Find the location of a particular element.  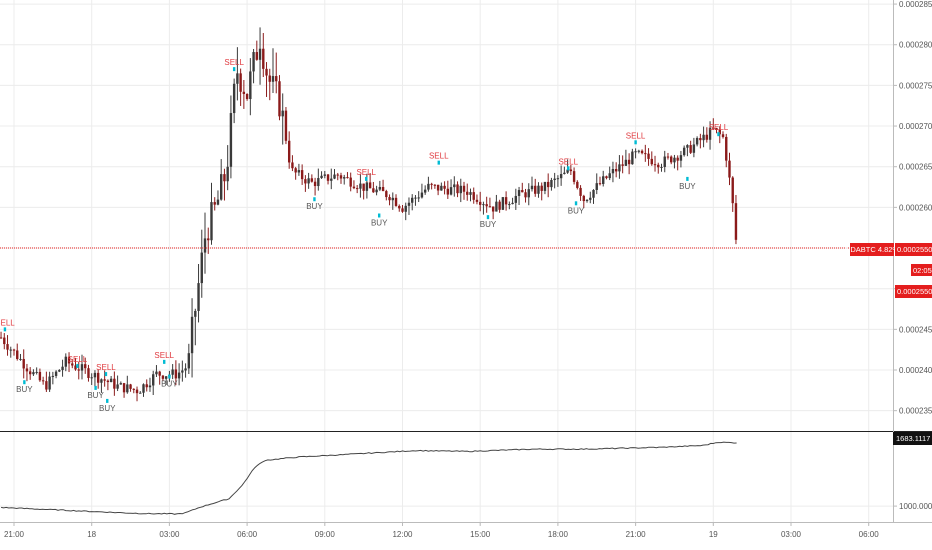

price-tick-label: 0.00026000 is located at coordinates (915, 207).